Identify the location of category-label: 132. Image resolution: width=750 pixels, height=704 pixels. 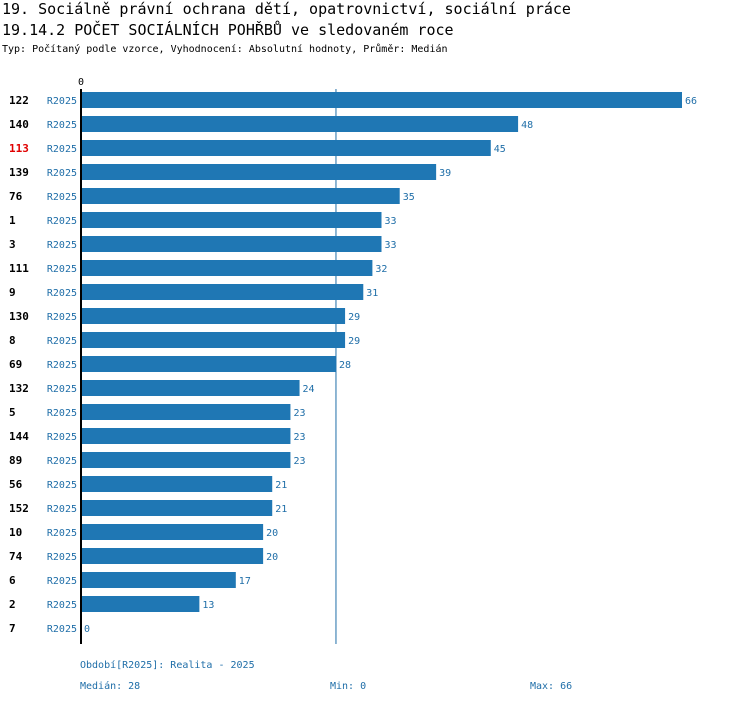
(19, 388).